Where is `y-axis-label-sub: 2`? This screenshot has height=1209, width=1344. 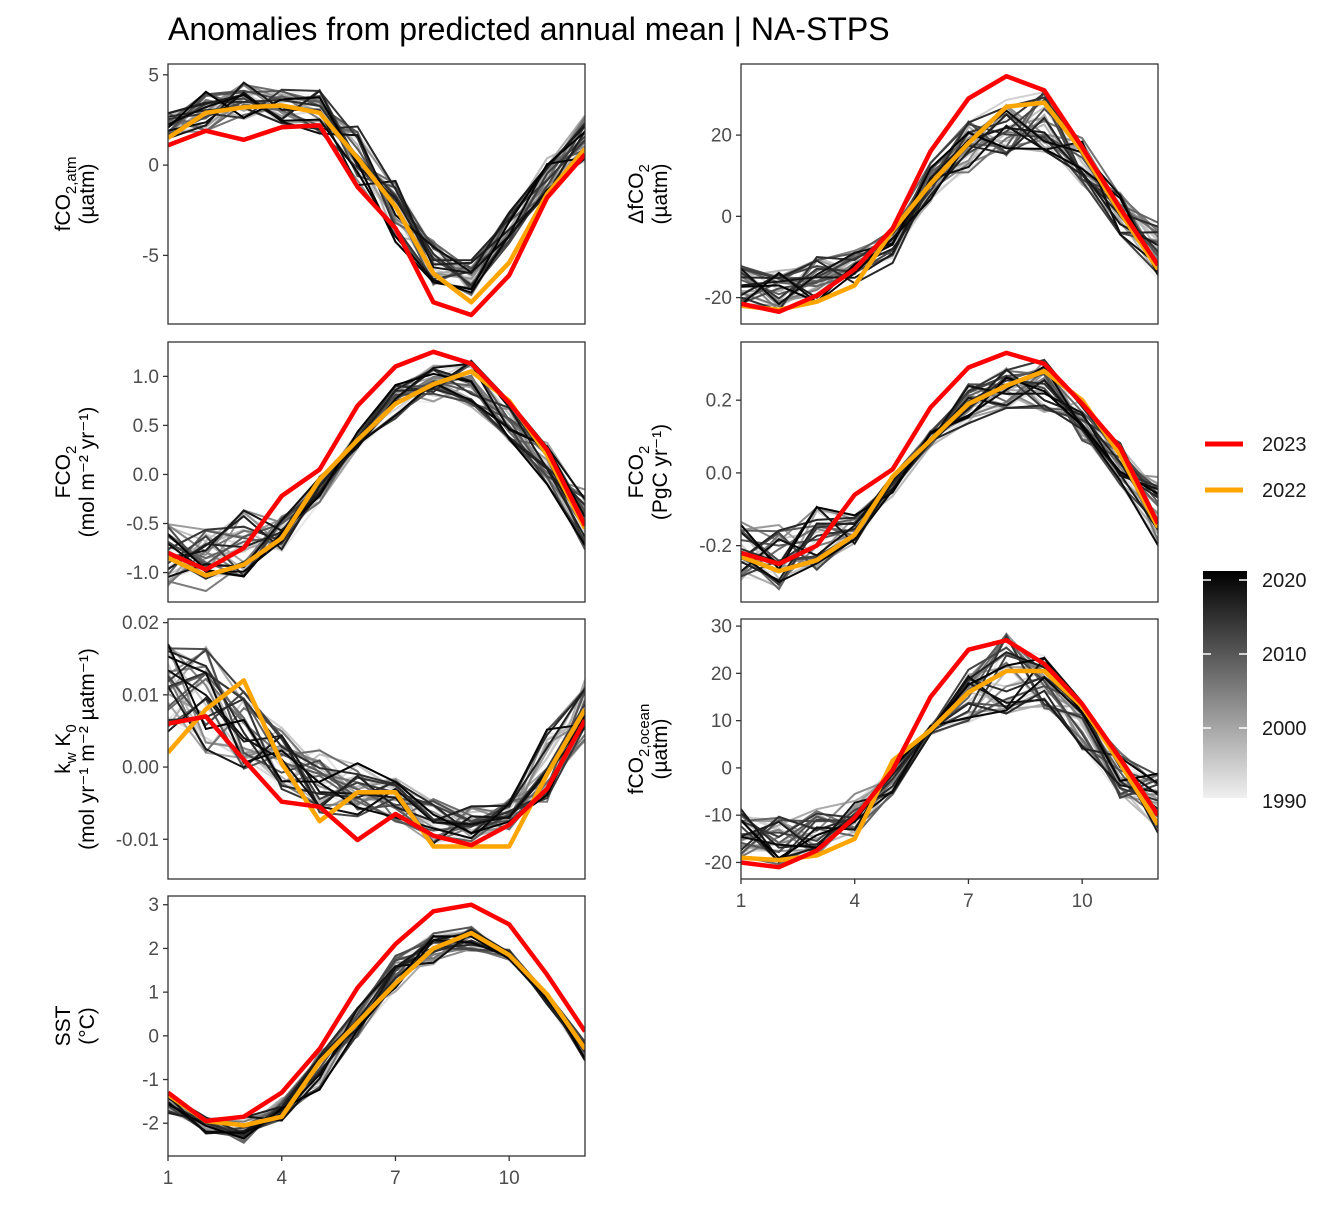
y-axis-label-sub: 2 is located at coordinates (644, 168).